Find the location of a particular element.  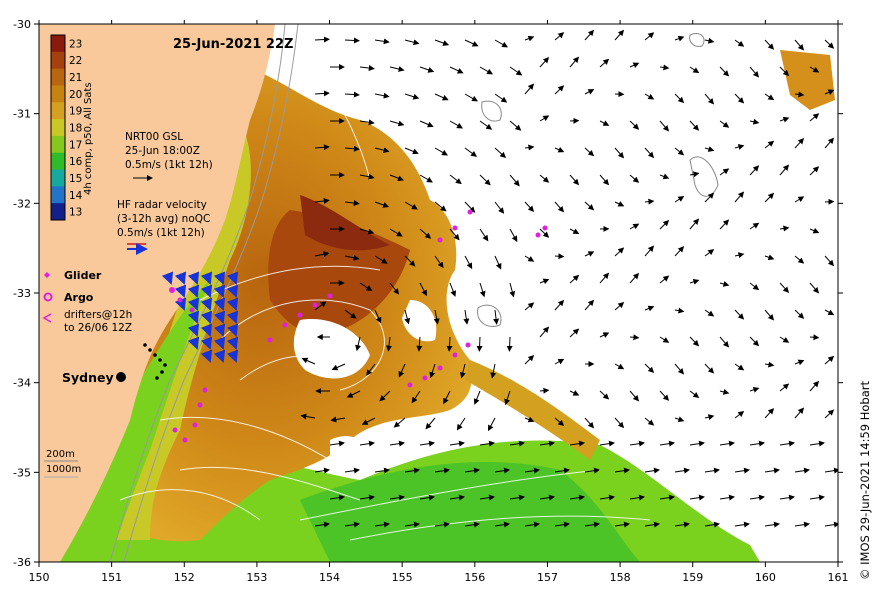

y-tick-label: -31 is located at coordinates (22, 114).